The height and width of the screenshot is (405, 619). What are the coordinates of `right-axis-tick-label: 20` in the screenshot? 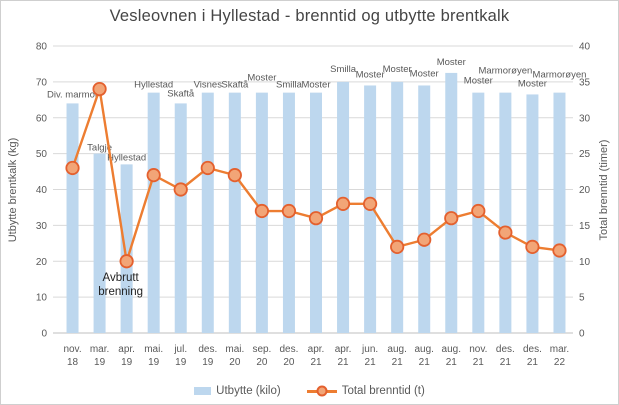 It's located at (585, 190).